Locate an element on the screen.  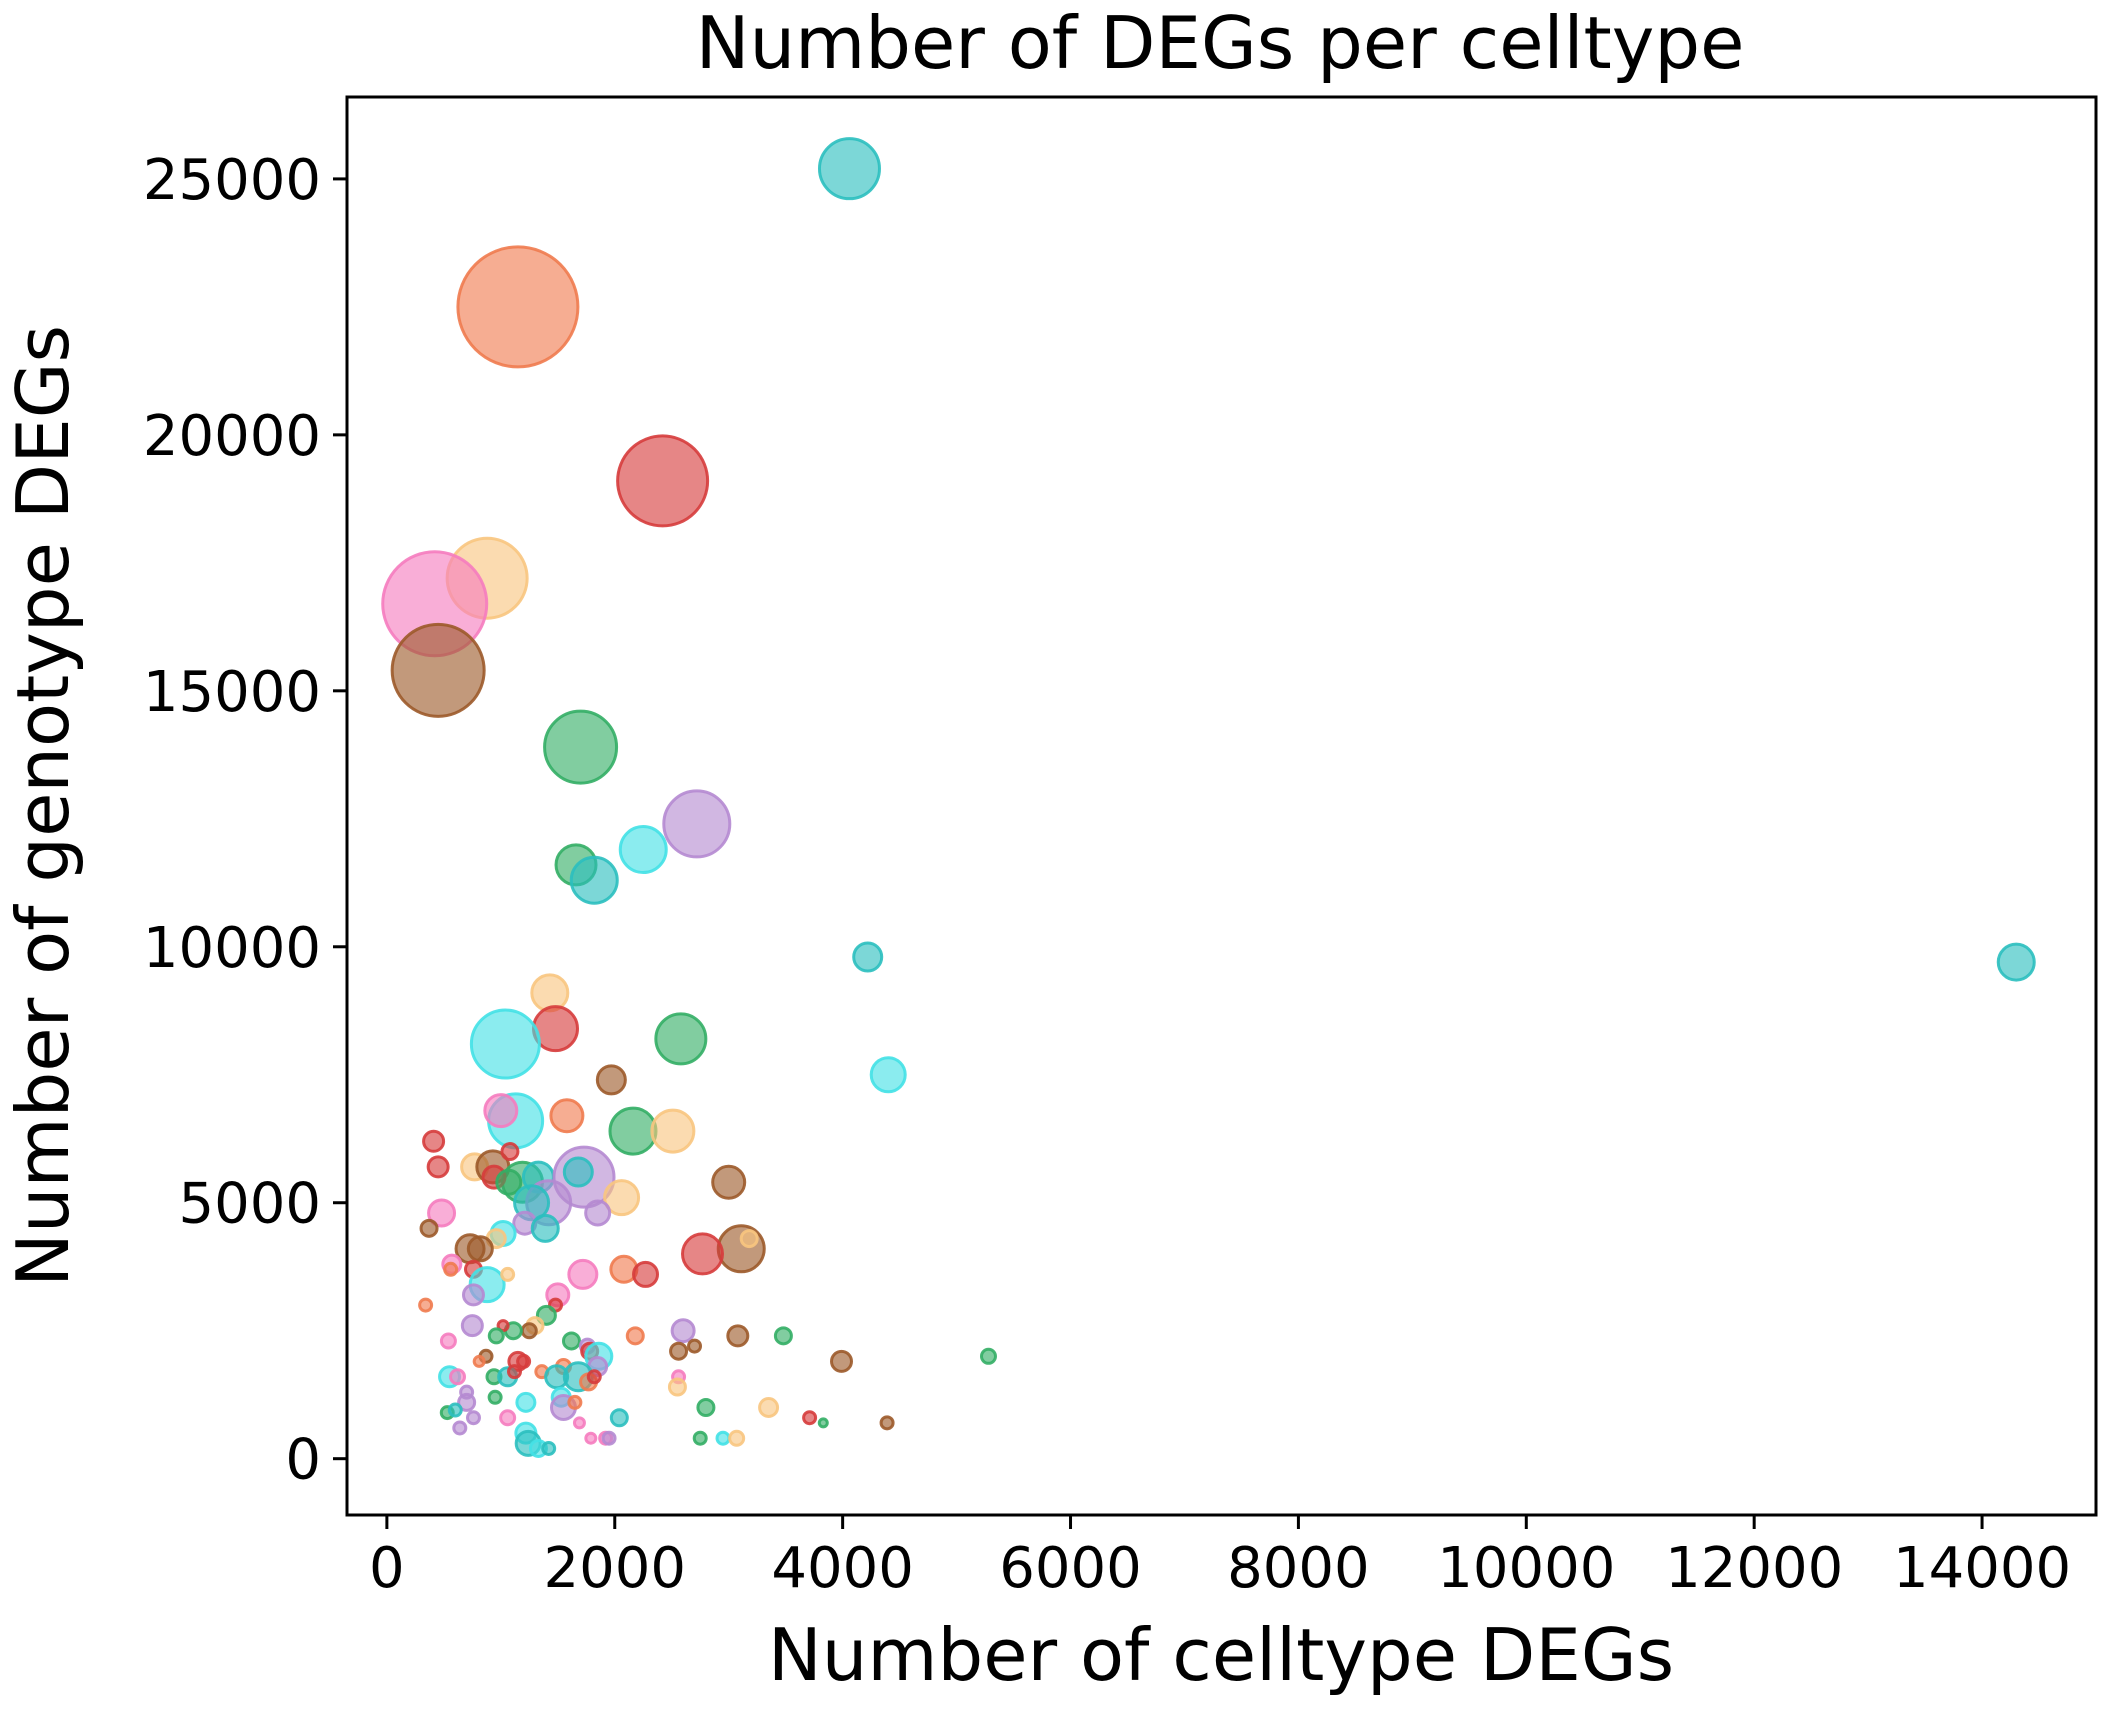
x-tick-label: 14000 is located at coordinates (1982, 1568).